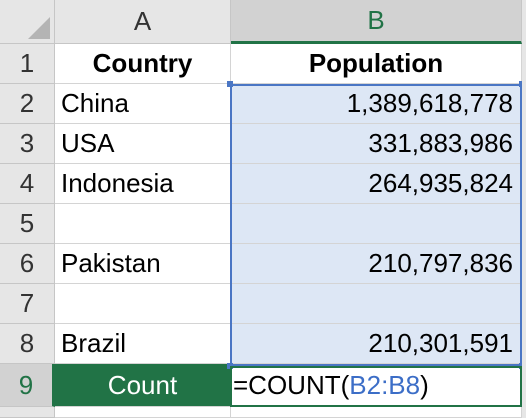 The width and height of the screenshot is (526, 418). Describe the element at coordinates (376, 304) in the screenshot. I see `cell-b7` at that location.